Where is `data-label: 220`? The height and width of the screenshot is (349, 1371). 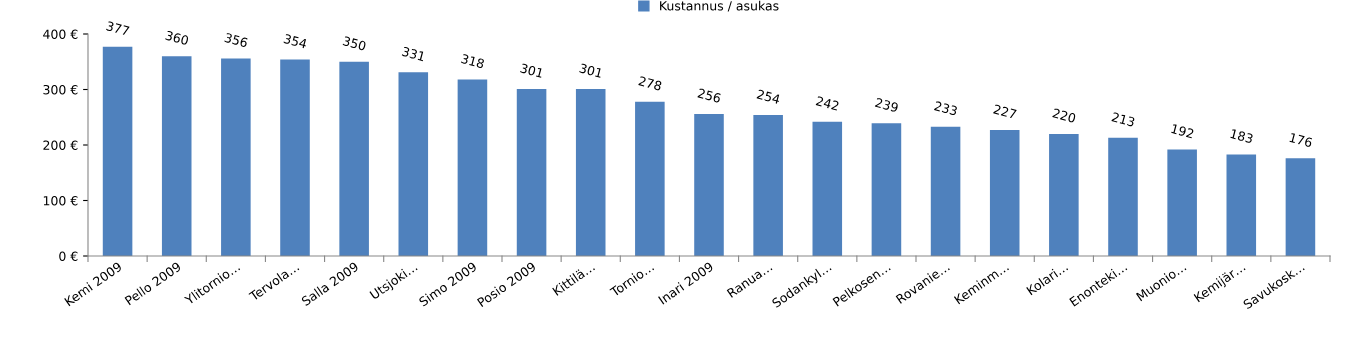
data-label: 220 is located at coordinates (1064, 116).